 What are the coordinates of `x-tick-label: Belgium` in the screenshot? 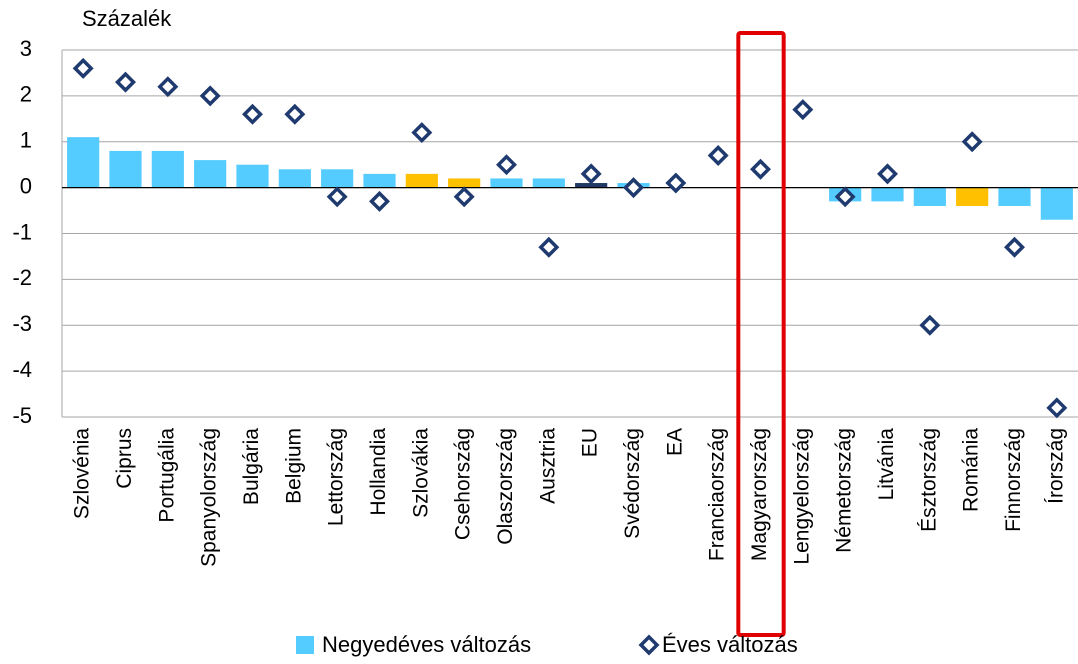 It's located at (293, 466).